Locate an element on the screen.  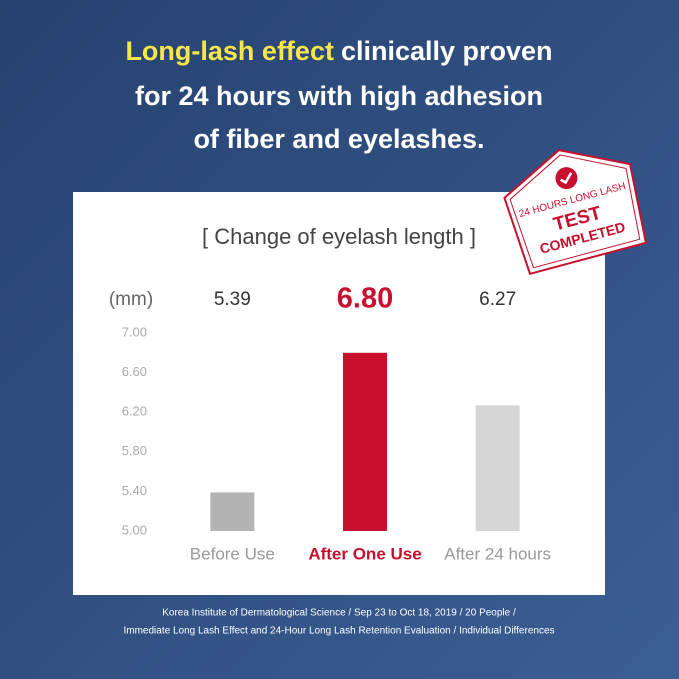
headline-highlight: Long-lash effect is located at coordinates (229, 51).